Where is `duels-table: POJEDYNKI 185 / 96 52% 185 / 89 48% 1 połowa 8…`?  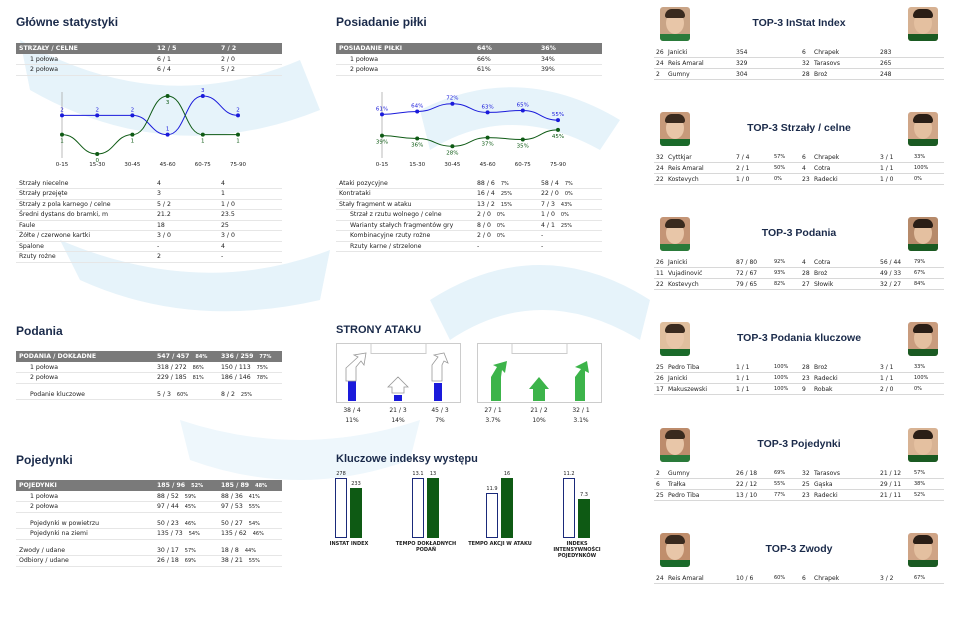
duels-table: POJEDYNKI 185 / 96 52% 185 / 89 48% 1 połowa 8… is located at coordinates (149, 523).